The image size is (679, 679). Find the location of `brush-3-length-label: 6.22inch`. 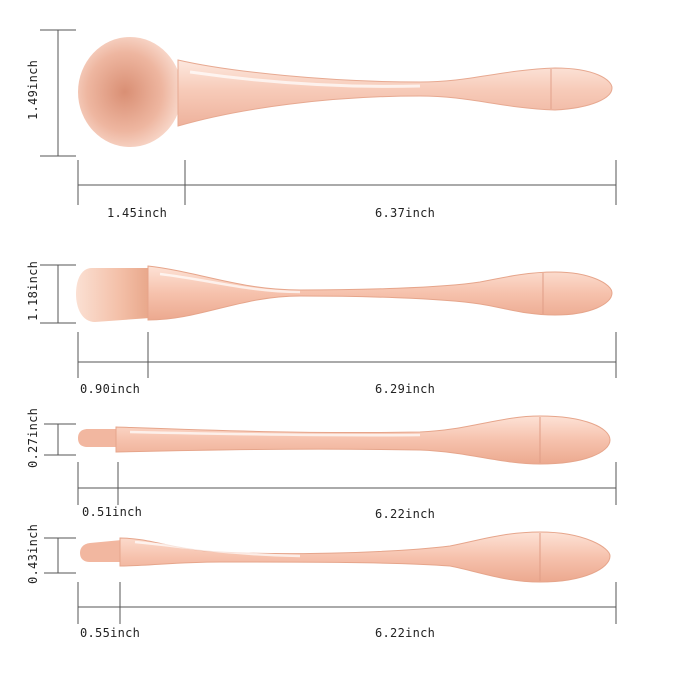

brush-3-length-label: 6.22inch is located at coordinates (405, 514).